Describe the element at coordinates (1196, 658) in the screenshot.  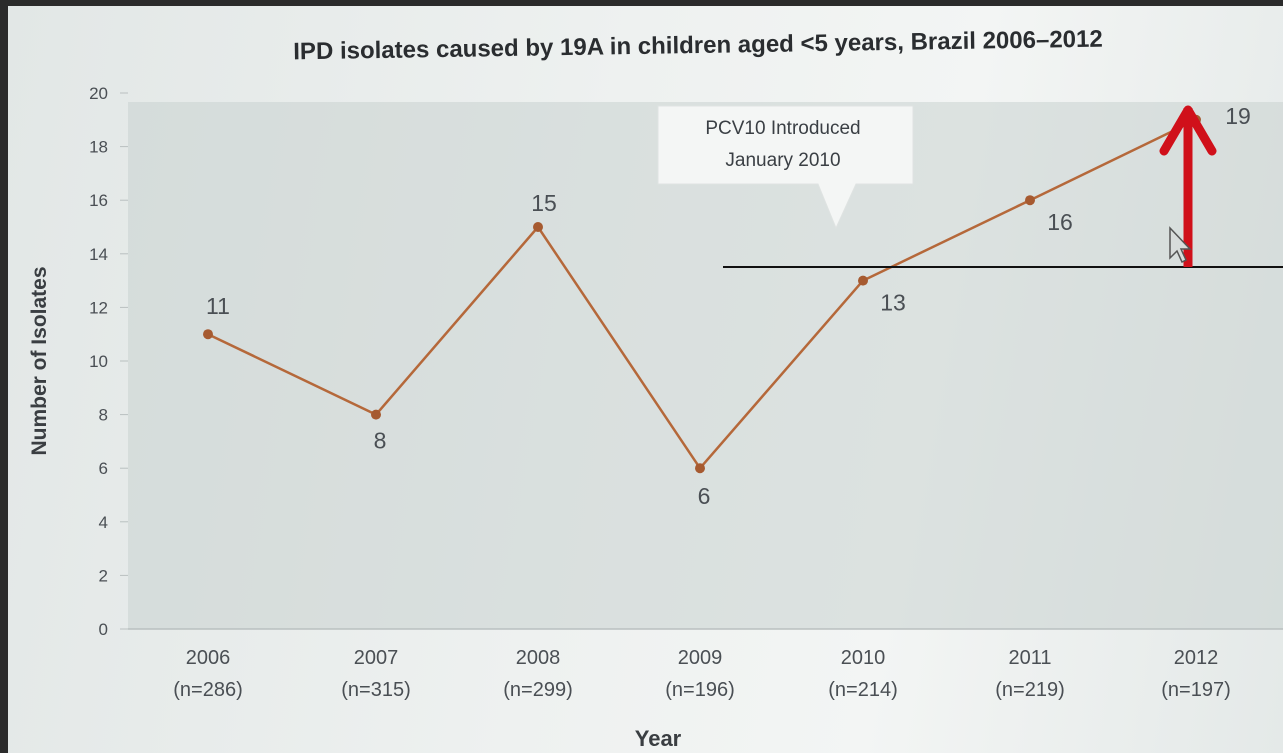
I see `x-category-label: 2012` at that location.